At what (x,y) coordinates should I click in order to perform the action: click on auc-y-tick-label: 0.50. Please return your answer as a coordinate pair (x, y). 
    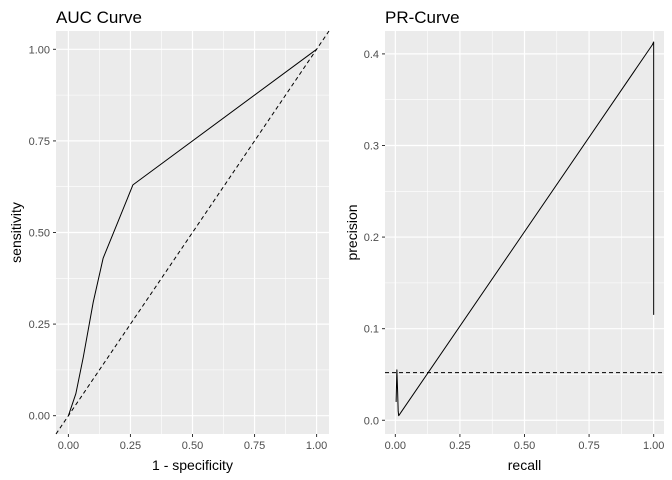
    Looking at the image, I should click on (39, 234).